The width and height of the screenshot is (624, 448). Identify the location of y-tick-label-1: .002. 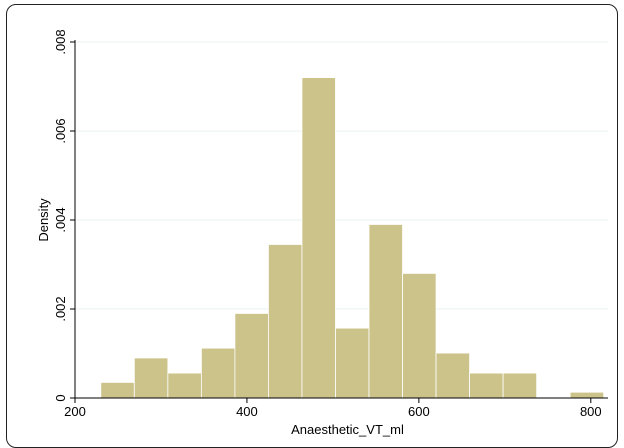
(60, 308).